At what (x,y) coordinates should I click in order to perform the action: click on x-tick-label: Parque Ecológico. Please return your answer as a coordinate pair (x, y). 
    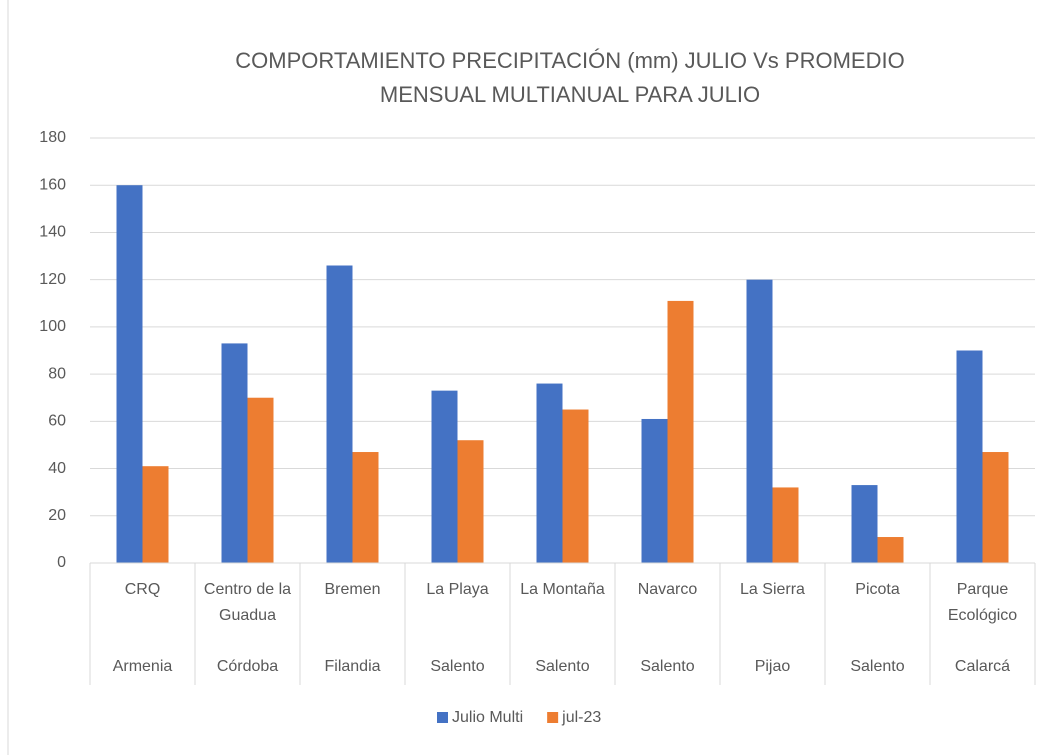
    Looking at the image, I should click on (982, 602).